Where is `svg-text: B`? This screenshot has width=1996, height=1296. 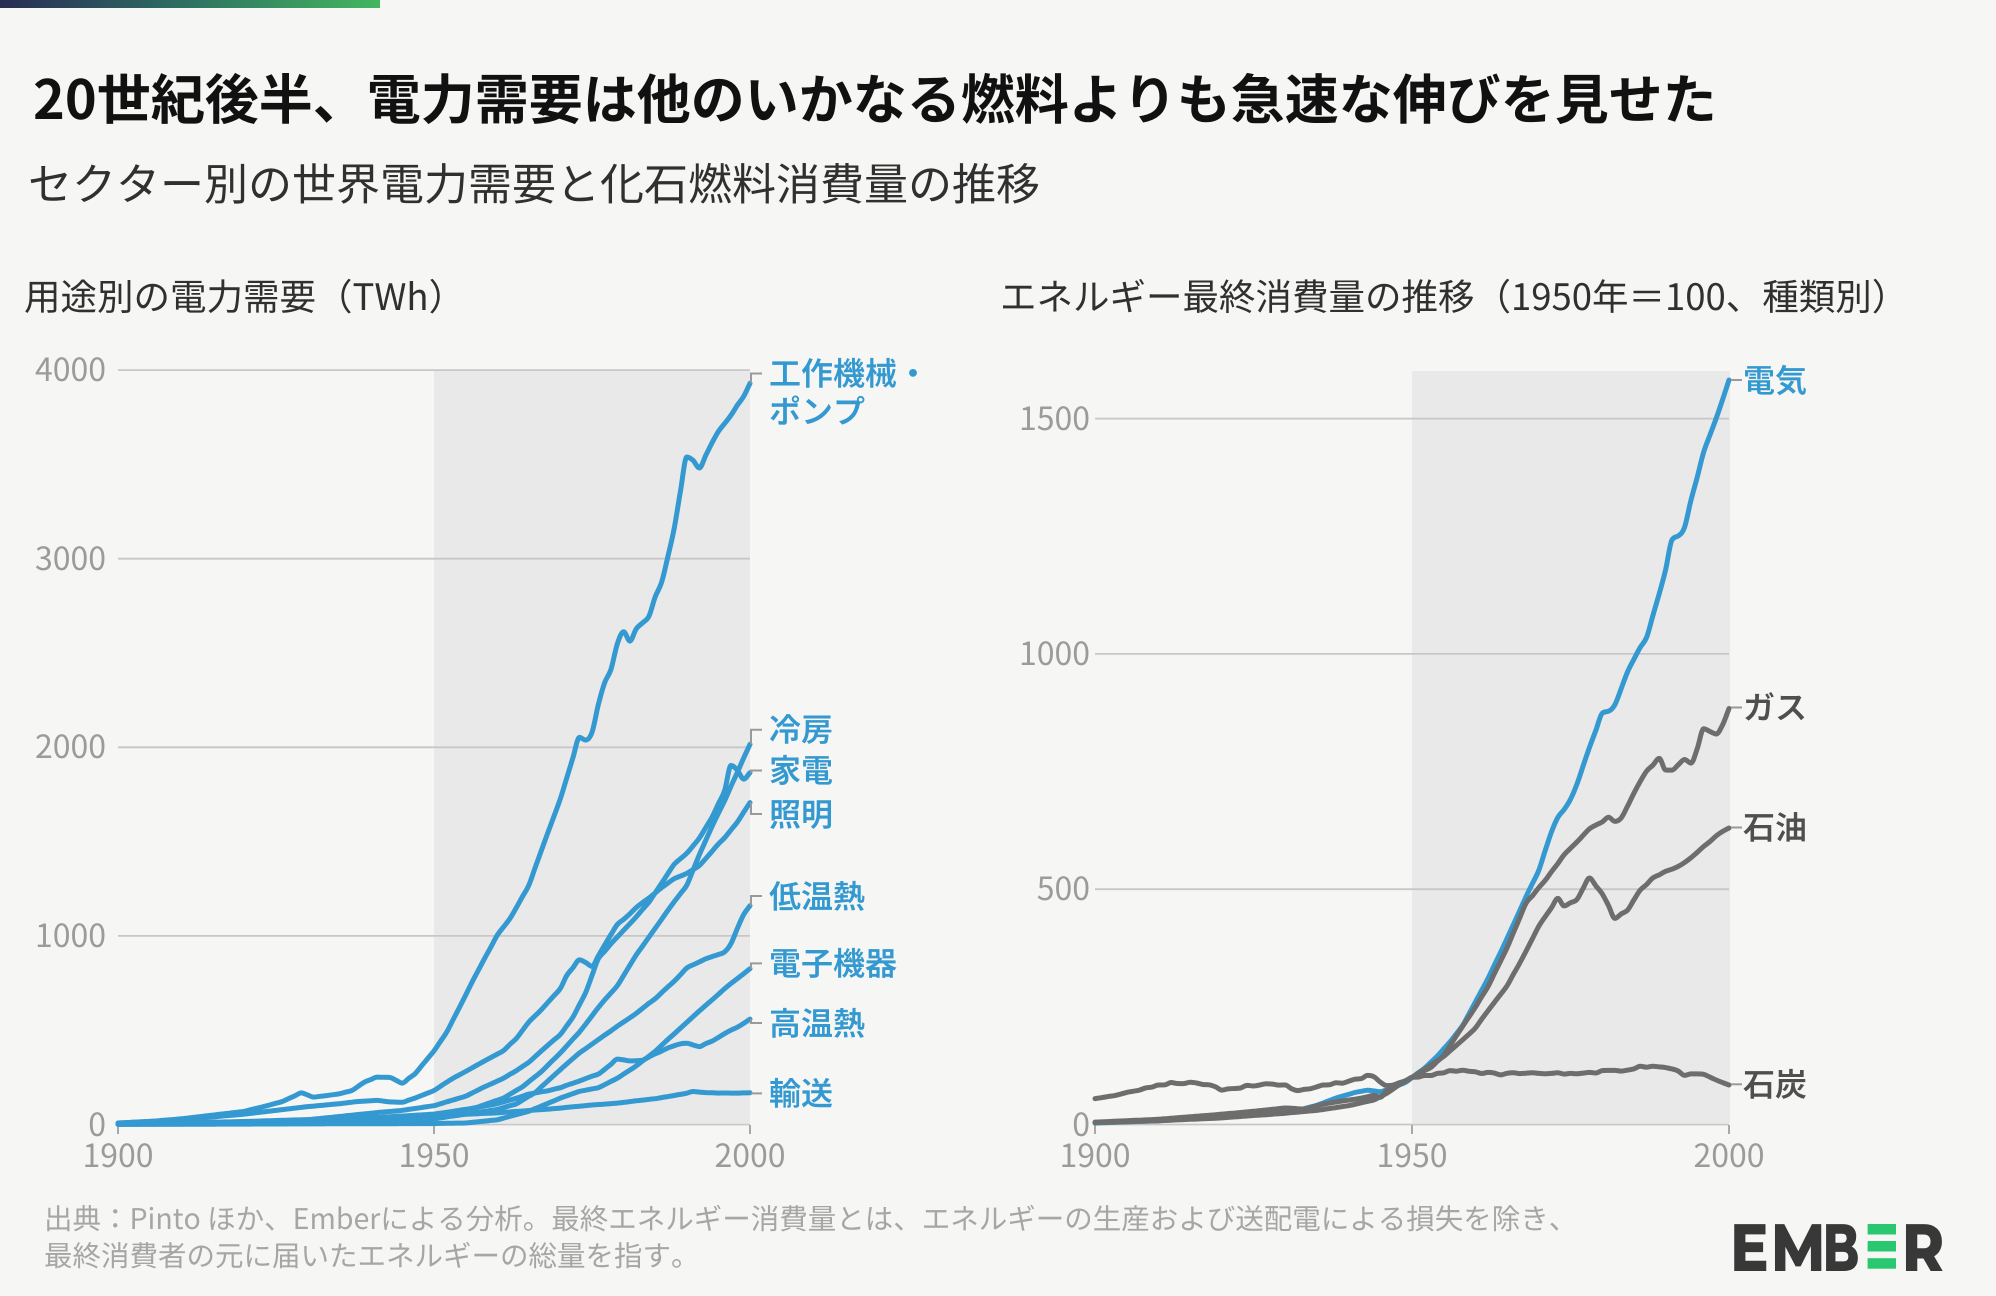 svg-text: B is located at coordinates (1841, 1247).